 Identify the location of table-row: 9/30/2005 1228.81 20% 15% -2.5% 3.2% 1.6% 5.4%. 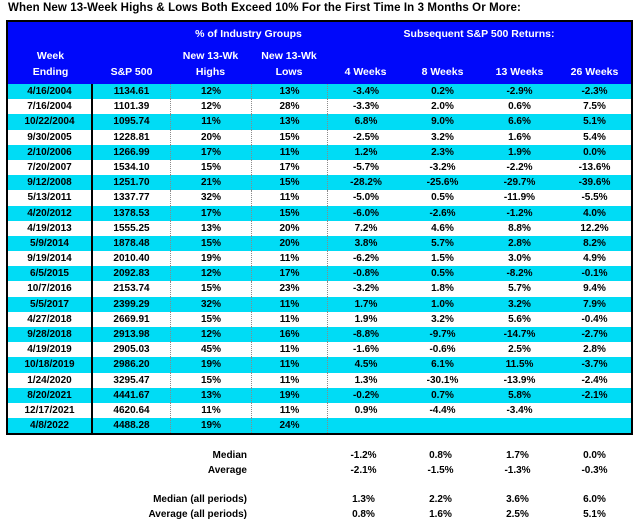
(319, 137).